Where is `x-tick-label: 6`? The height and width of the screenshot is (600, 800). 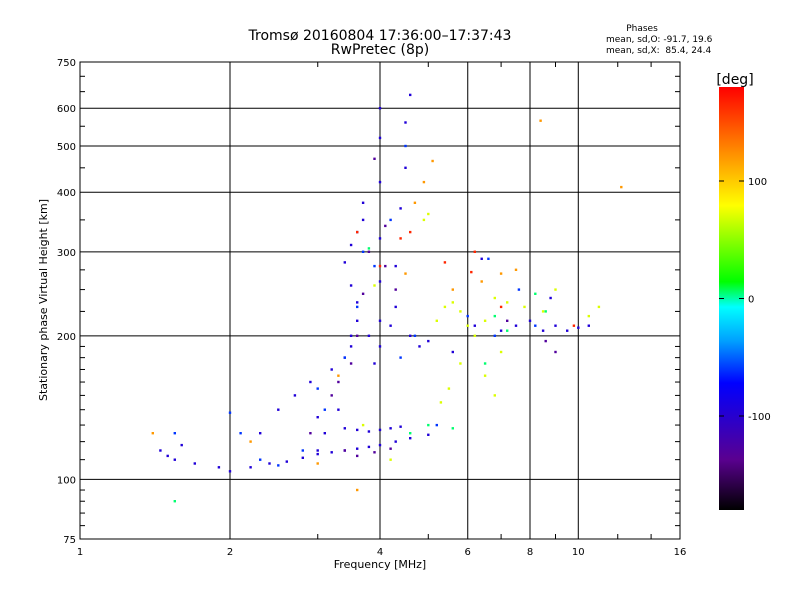
x-tick-label: 6 is located at coordinates (468, 552).